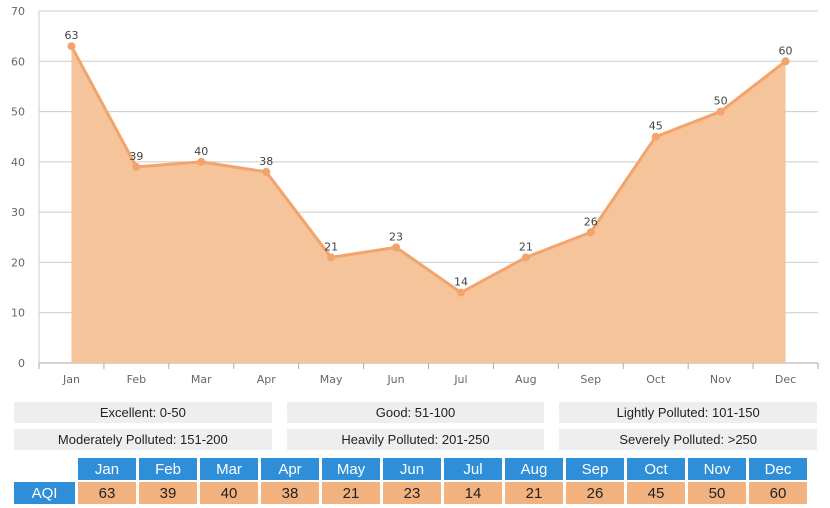 The width and height of the screenshot is (830, 508). I want to click on aqi-value-cell: 45, so click(657, 494).